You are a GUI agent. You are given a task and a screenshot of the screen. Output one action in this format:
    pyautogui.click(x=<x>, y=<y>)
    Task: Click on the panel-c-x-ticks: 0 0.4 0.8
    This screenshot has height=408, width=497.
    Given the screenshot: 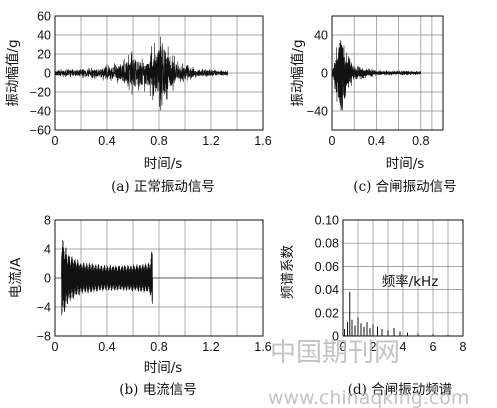 What is the action you would take?
    pyautogui.click(x=379, y=141)
    